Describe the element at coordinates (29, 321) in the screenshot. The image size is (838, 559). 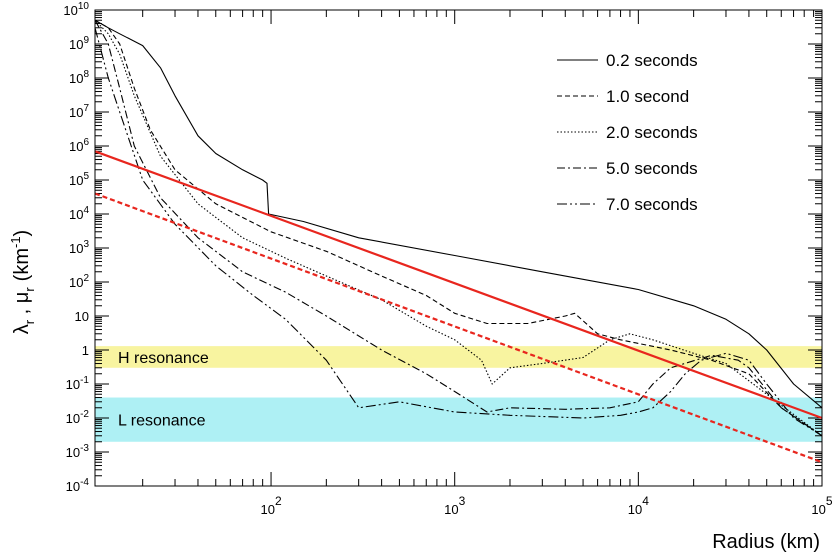
I see `y-title-sub-1: r` at that location.